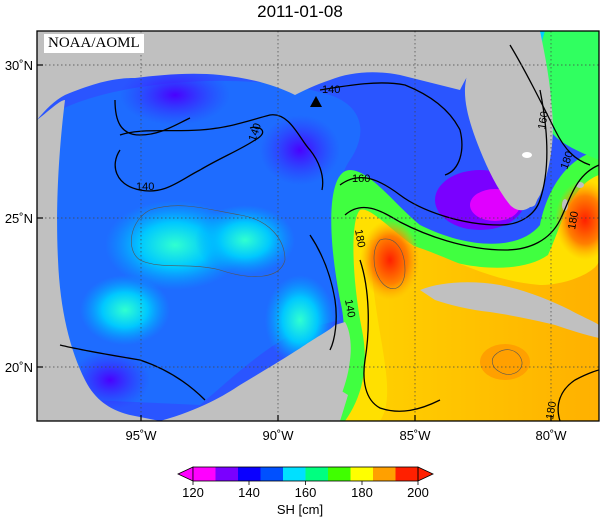 The image size is (600, 528). What do you see at coordinates (175, 95) in the screenshot?
I see `low-northwest` at bounding box center [175, 95].